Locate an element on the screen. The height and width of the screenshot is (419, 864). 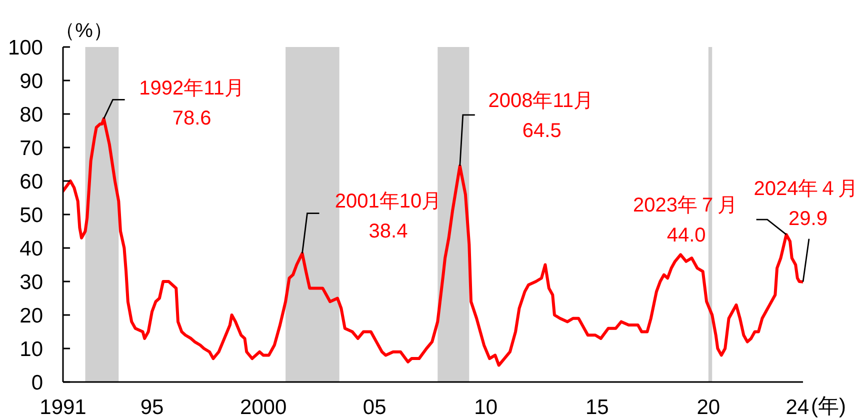
x-tick-label: 15 is located at coordinates (597, 407).